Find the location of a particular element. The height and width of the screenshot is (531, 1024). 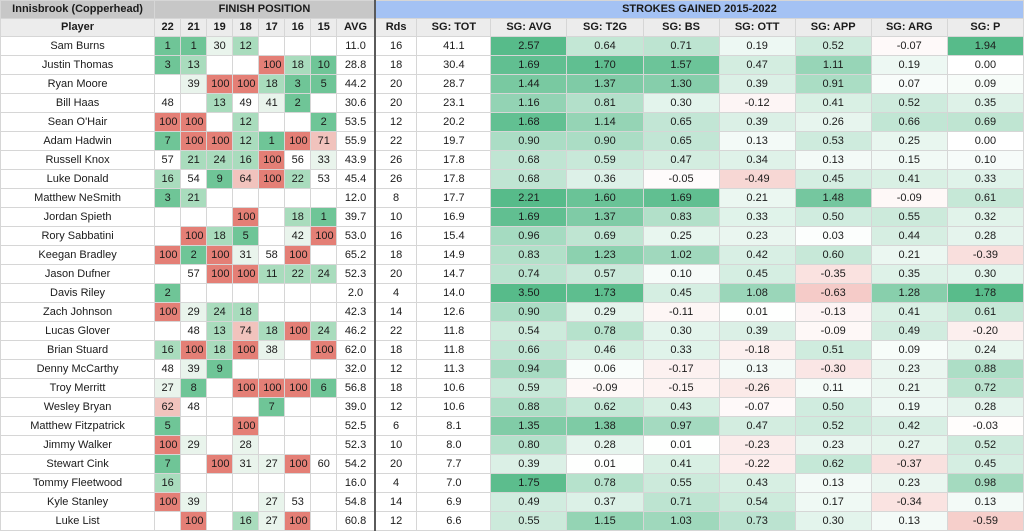

sg-value-cell: 1.37 is located at coordinates (605, 84).